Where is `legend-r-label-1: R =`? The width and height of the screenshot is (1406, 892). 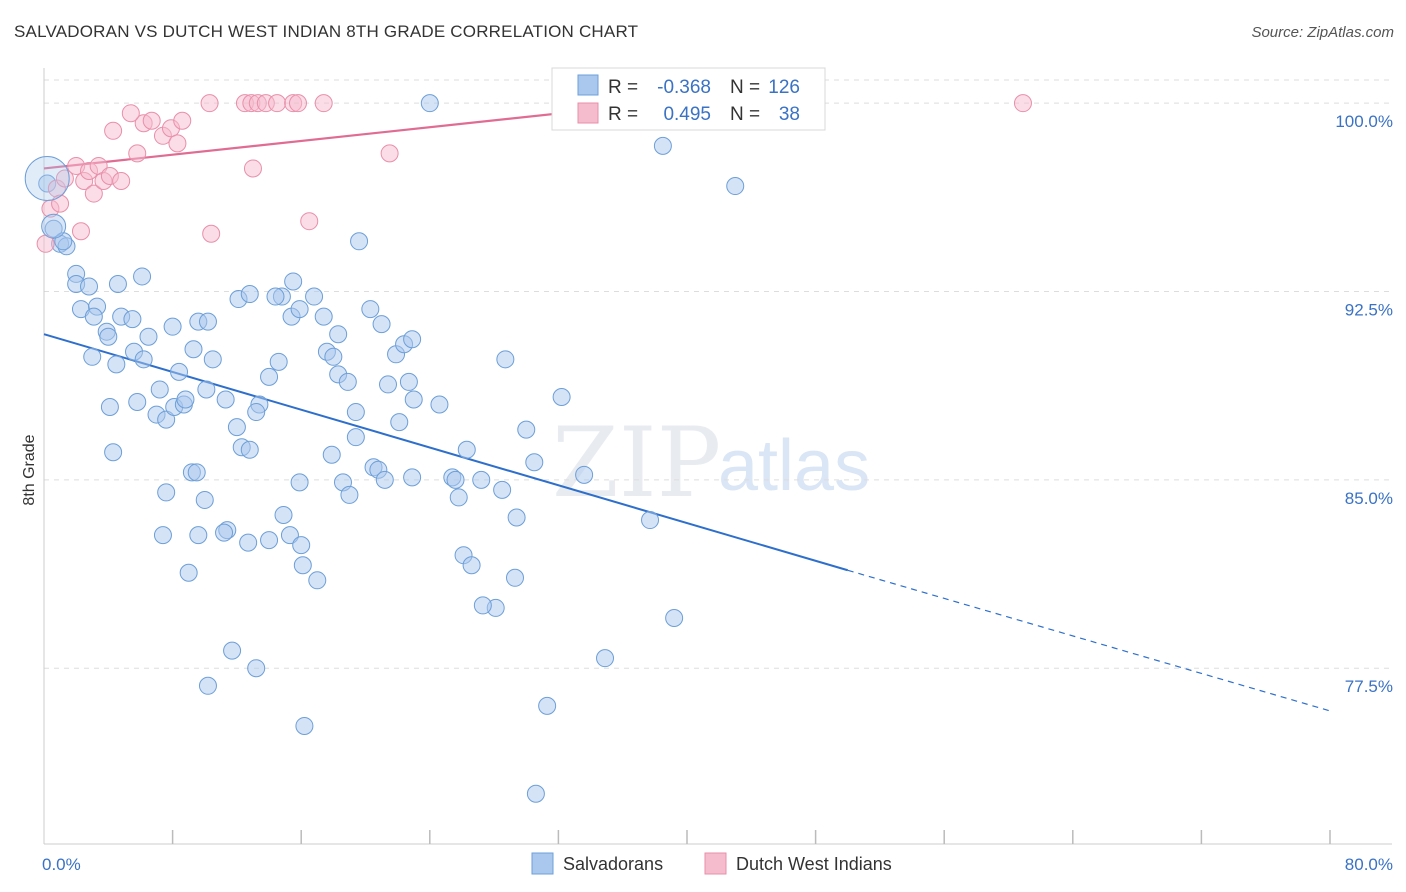
legend-r-label-1: R = is located at coordinates (623, 87).